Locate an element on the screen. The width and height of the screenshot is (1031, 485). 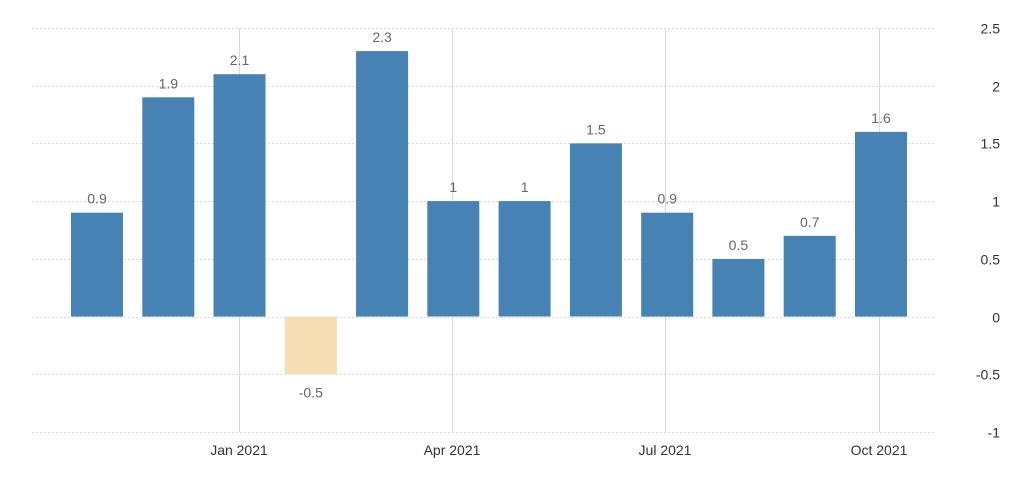
data-label: 0.5 is located at coordinates (739, 245).